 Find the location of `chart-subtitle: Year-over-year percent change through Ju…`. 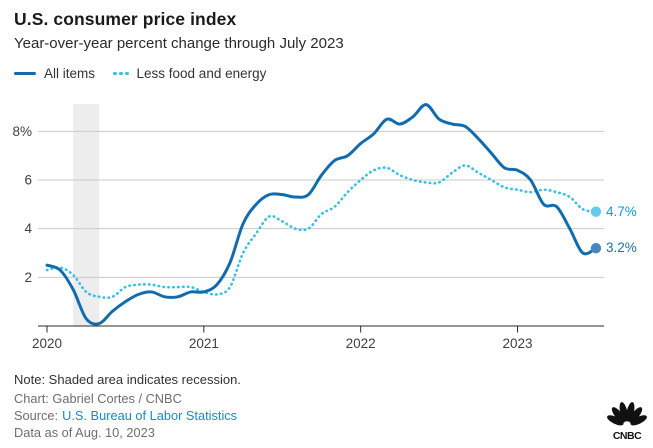

chart-subtitle: Year-over-year percent change through Ju… is located at coordinates (179, 43).